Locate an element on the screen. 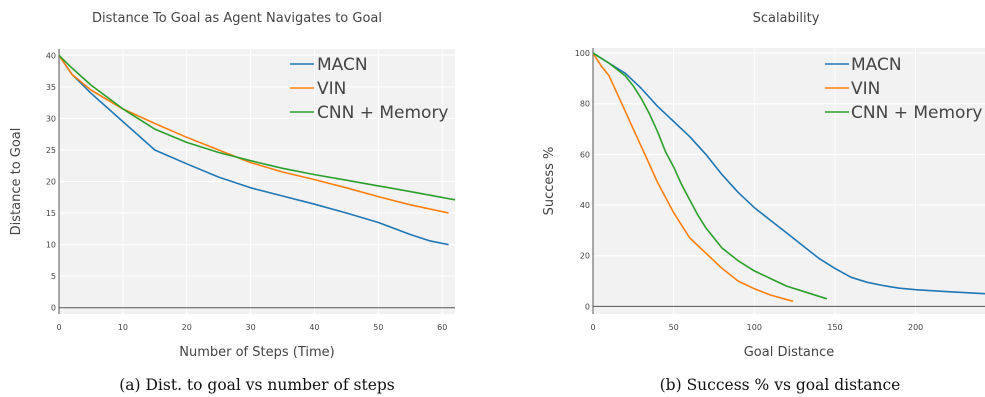 This screenshot has width=985, height=397. y-tick-label: 10 is located at coordinates (51, 245).